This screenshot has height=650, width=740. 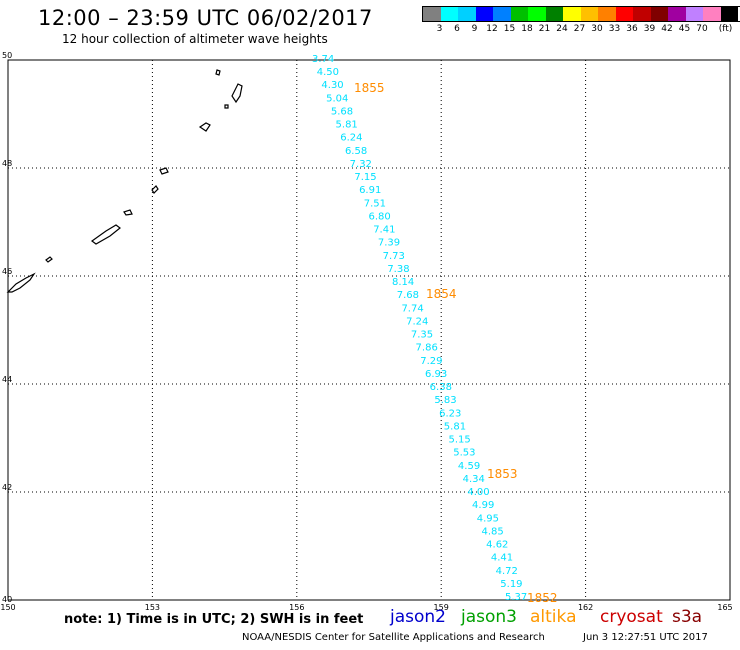 What do you see at coordinates (441, 294) in the screenshot?
I see `pass-number-label: 1854` at bounding box center [441, 294].